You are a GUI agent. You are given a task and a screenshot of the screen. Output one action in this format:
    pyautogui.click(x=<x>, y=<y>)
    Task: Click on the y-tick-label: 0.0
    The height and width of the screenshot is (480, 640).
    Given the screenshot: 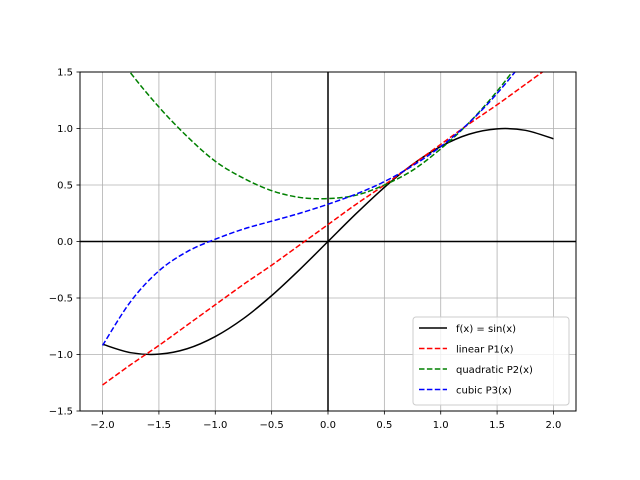 What is the action you would take?
    pyautogui.click(x=65, y=242)
    